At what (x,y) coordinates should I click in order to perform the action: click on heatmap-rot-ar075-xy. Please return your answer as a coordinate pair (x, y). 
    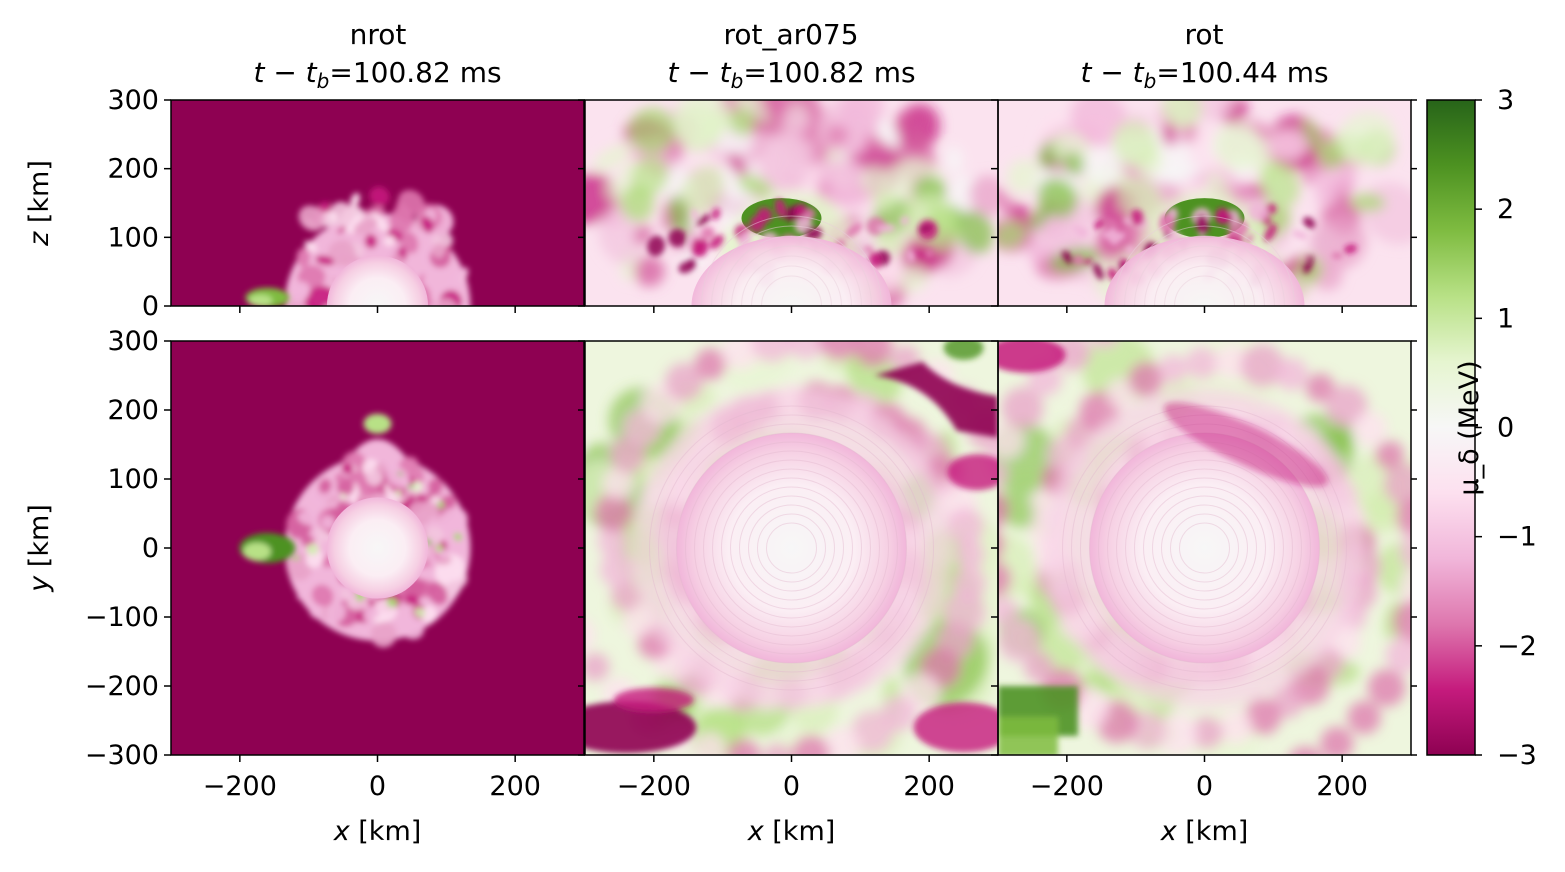
    Looking at the image, I should click on (791, 548).